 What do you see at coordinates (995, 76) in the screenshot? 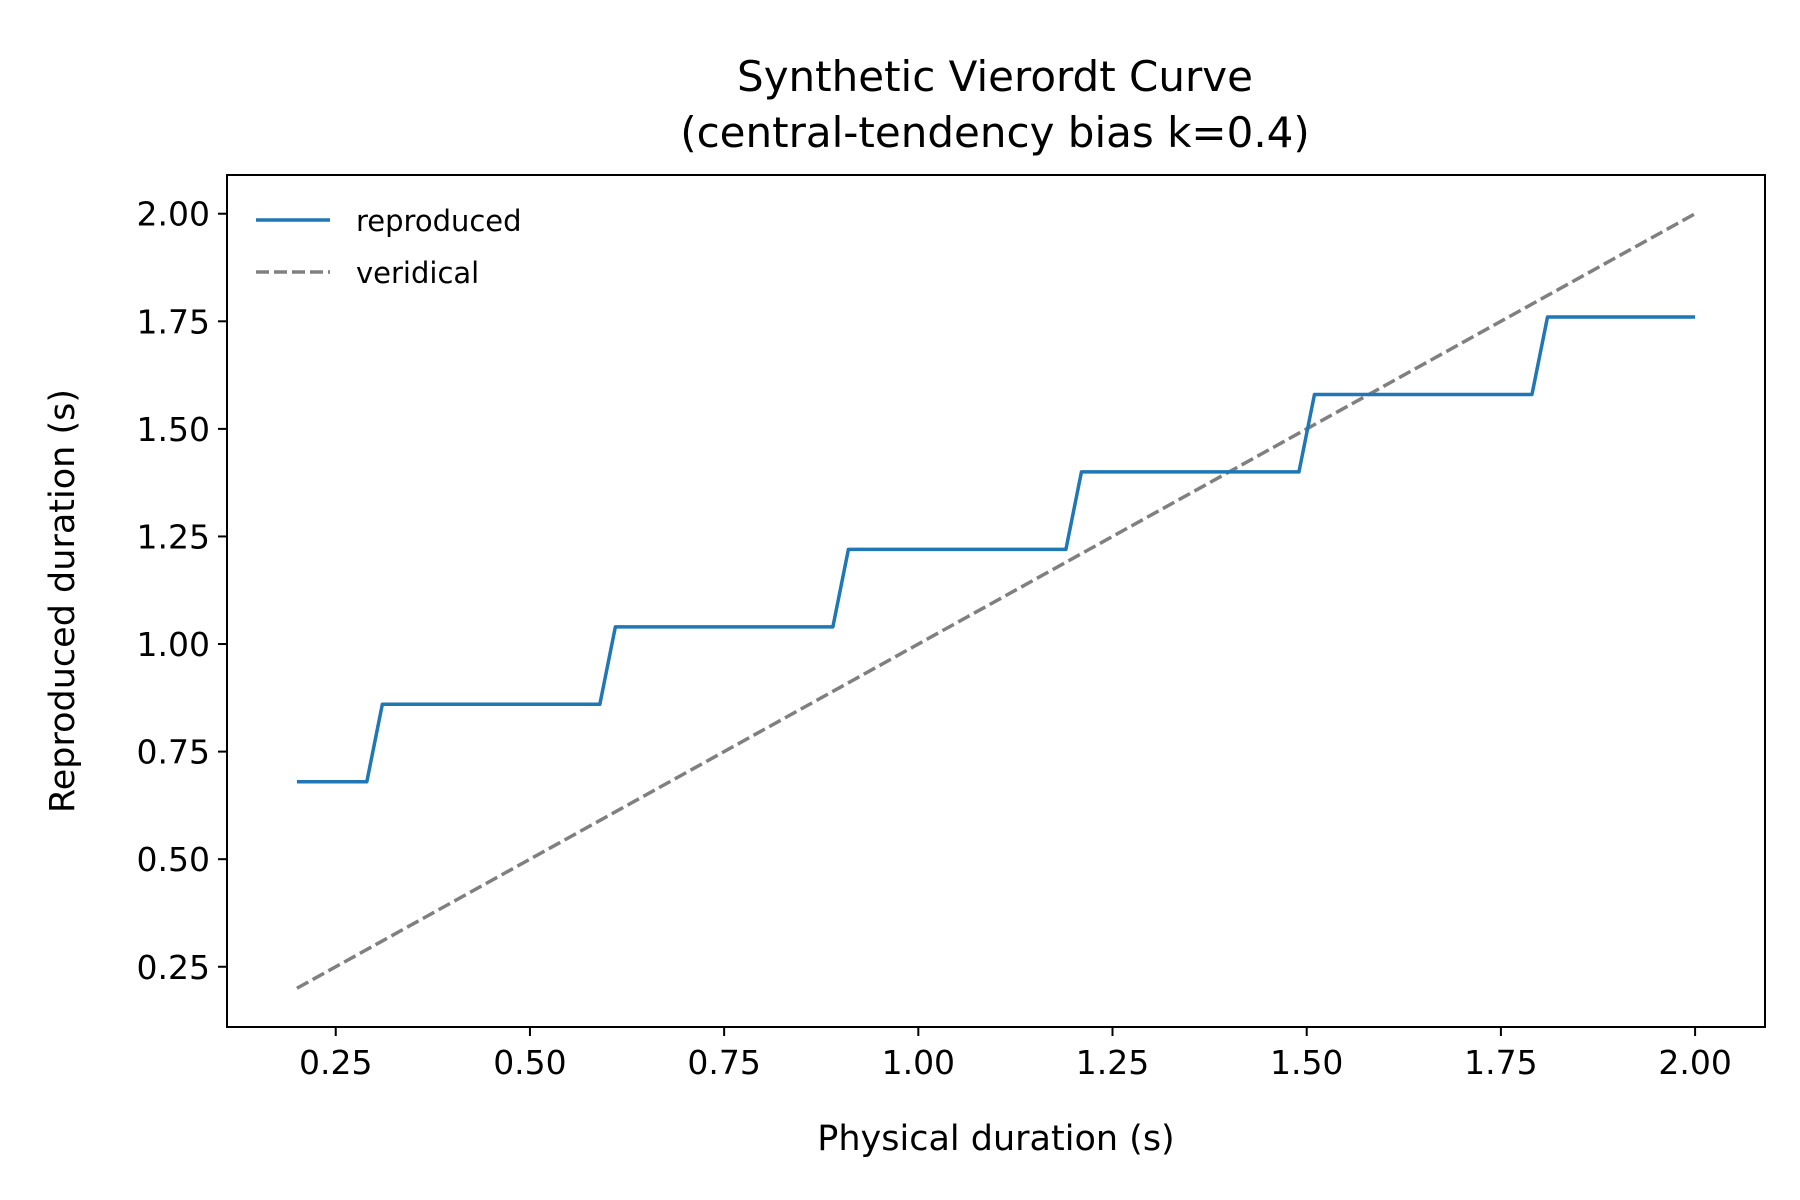
I see `chart-title: Synthetic Vierordt Curve` at bounding box center [995, 76].